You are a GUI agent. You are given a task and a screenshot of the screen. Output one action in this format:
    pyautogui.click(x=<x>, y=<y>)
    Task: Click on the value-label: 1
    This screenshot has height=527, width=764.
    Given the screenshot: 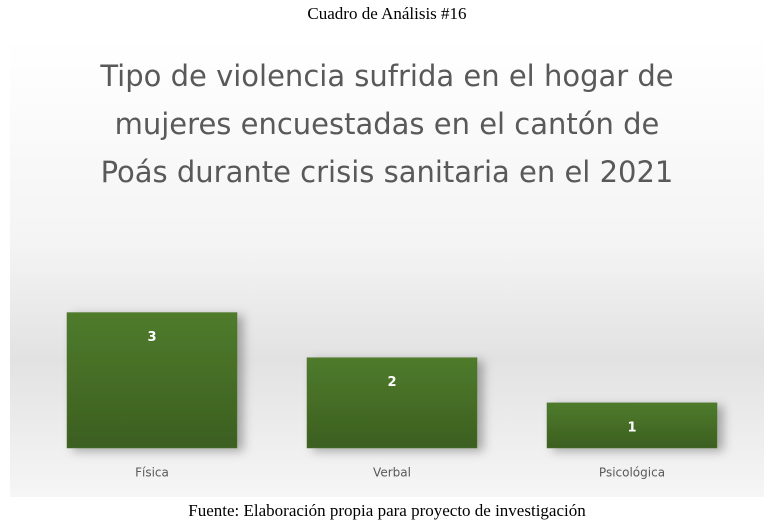 What is the action you would take?
    pyautogui.click(x=631, y=427)
    